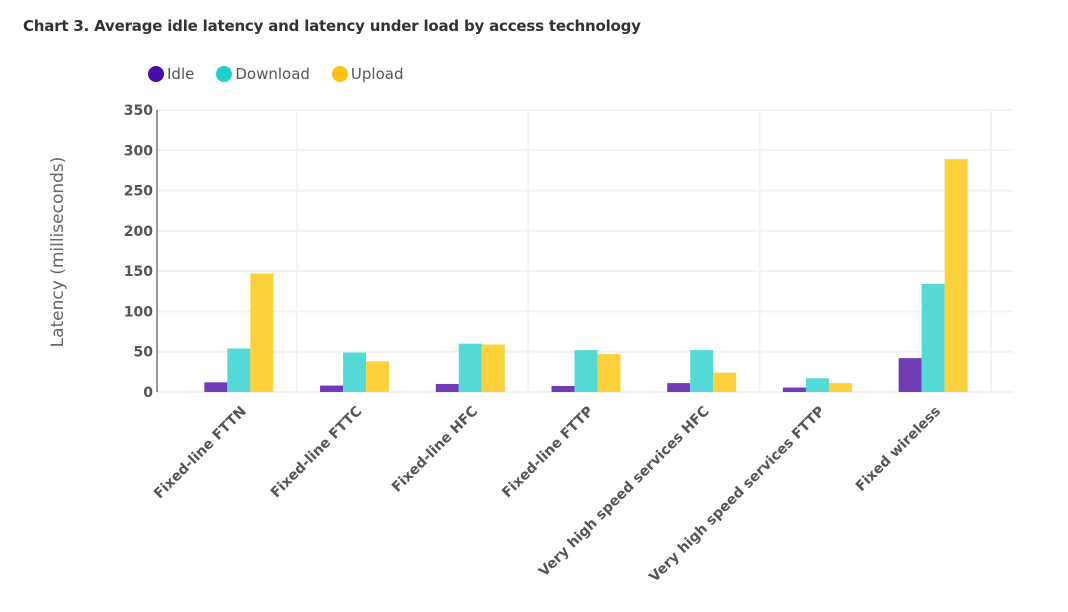  Describe the element at coordinates (138, 312) in the screenshot. I see `y-tick-label: 100` at that location.